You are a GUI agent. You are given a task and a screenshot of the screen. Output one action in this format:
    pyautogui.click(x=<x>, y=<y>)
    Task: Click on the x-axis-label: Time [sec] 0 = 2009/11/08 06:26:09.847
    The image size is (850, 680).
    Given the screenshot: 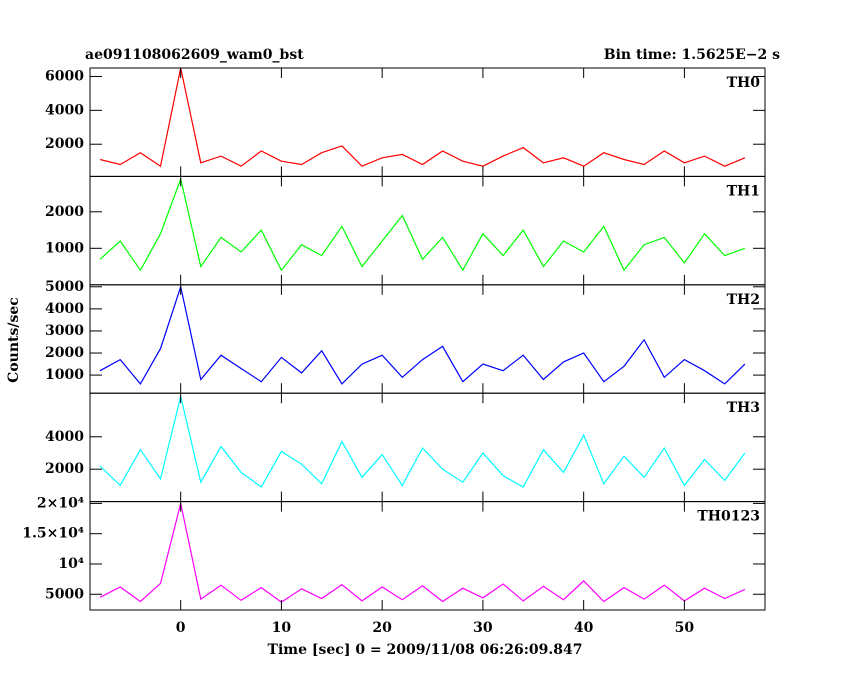 What is the action you would take?
    pyautogui.click(x=425, y=650)
    